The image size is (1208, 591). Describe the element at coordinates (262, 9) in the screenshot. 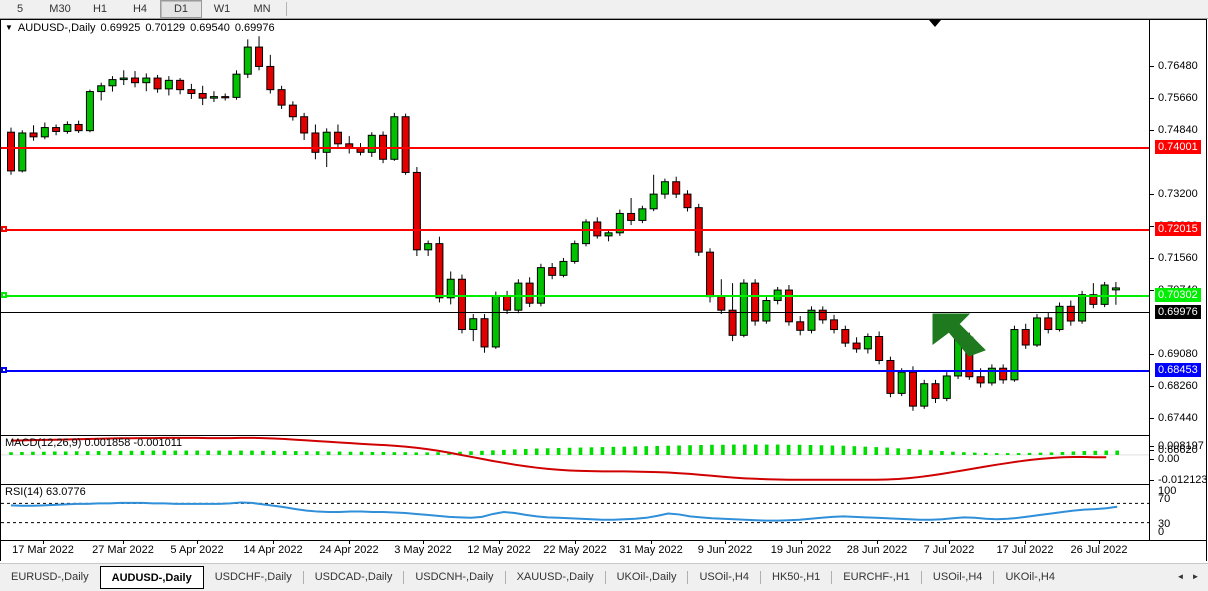

I see `timeframe-button-mn: MN` at that location.